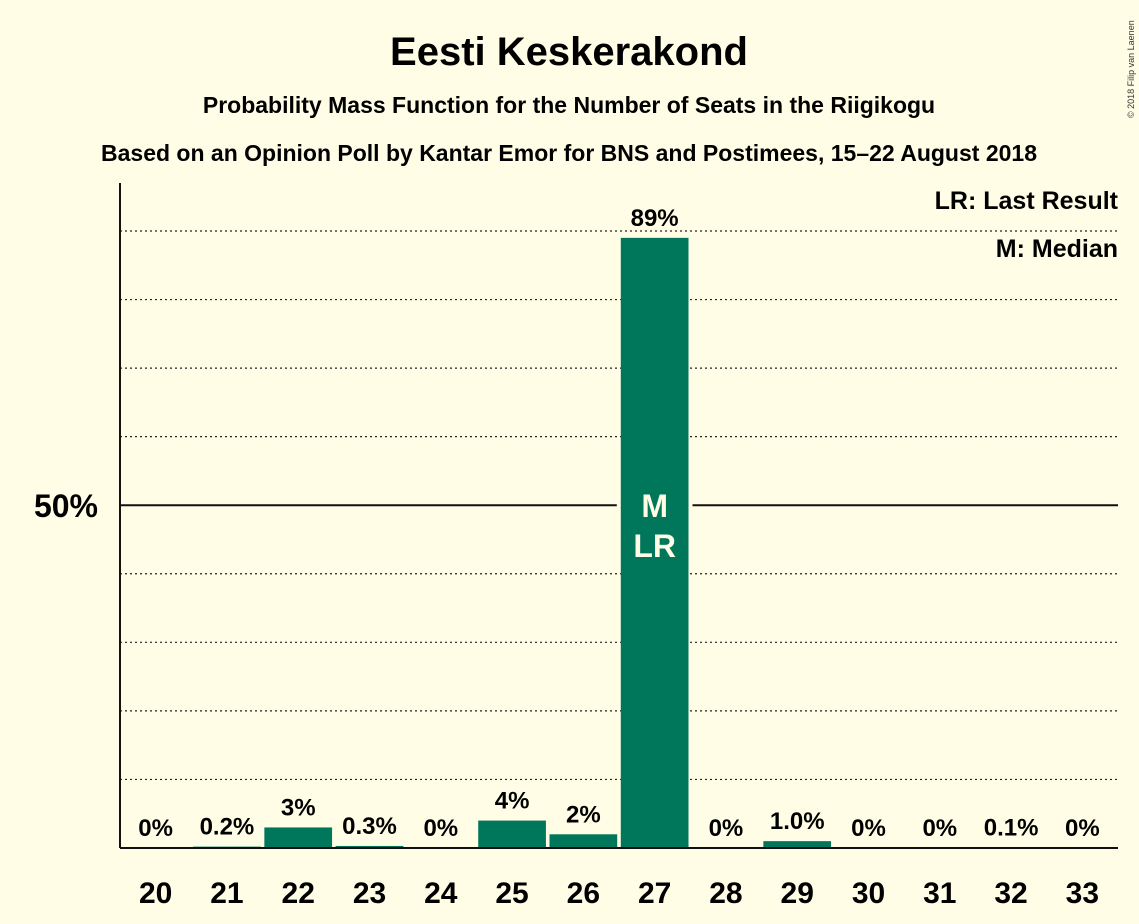 The height and width of the screenshot is (924, 1139). I want to click on legend-last-result: LR: Last Result, so click(1027, 201).